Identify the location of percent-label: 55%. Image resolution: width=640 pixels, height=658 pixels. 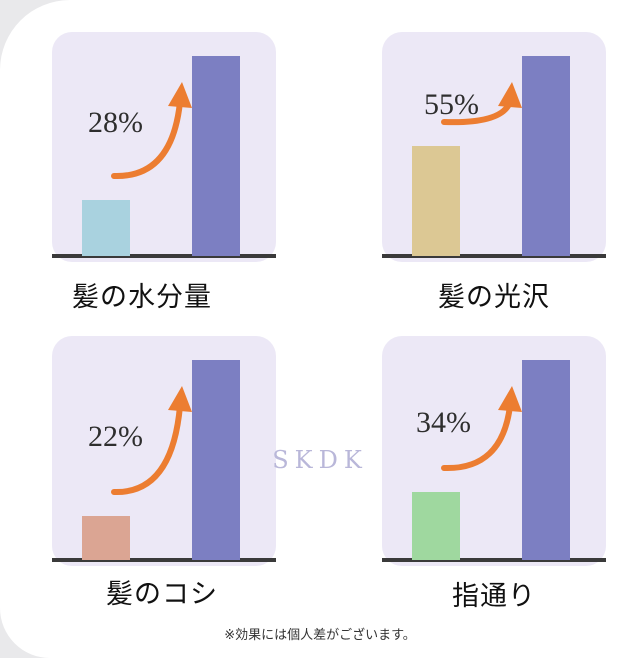
(451, 104).